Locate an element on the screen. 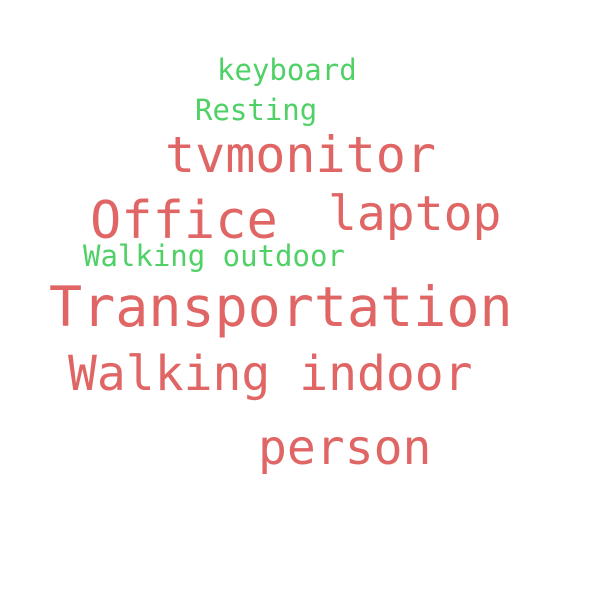 Image resolution: width=600 pixels, height=600 pixels. word-transportation: Transportation is located at coordinates (281, 307).